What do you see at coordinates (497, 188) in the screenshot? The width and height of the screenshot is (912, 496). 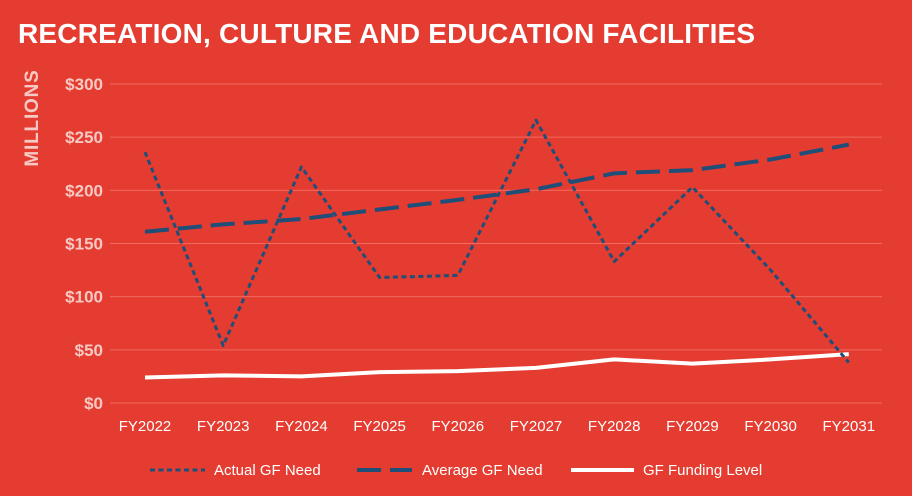 I see `series-line-average-gf-need` at bounding box center [497, 188].